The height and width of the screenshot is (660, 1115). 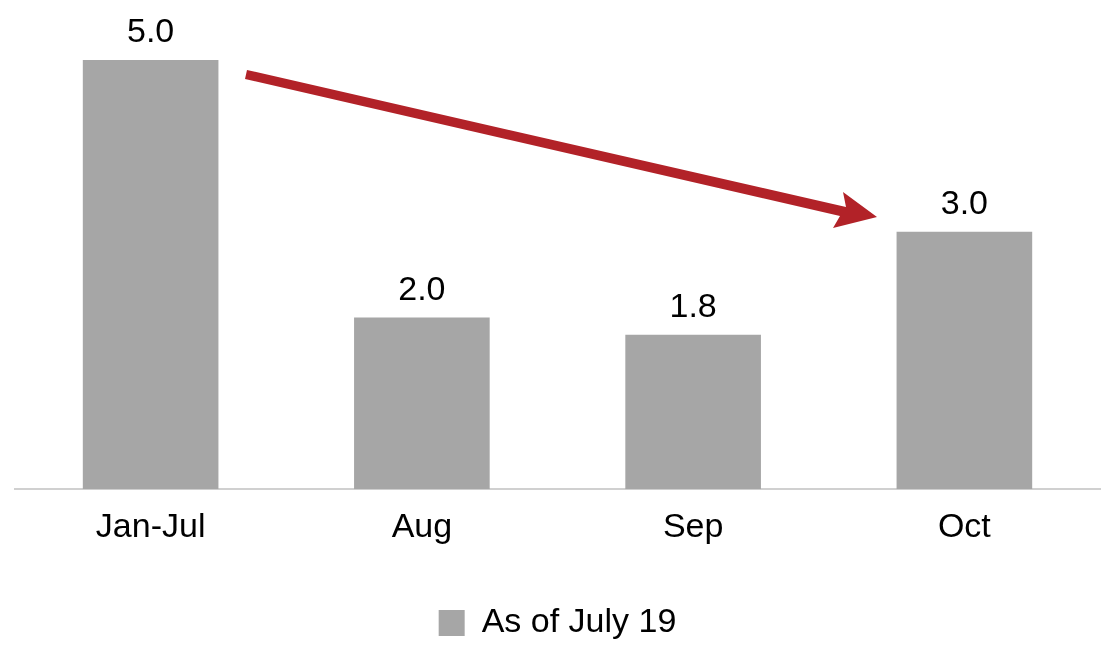 I want to click on x-tick-label: Jan-Jul, so click(x=150, y=524).